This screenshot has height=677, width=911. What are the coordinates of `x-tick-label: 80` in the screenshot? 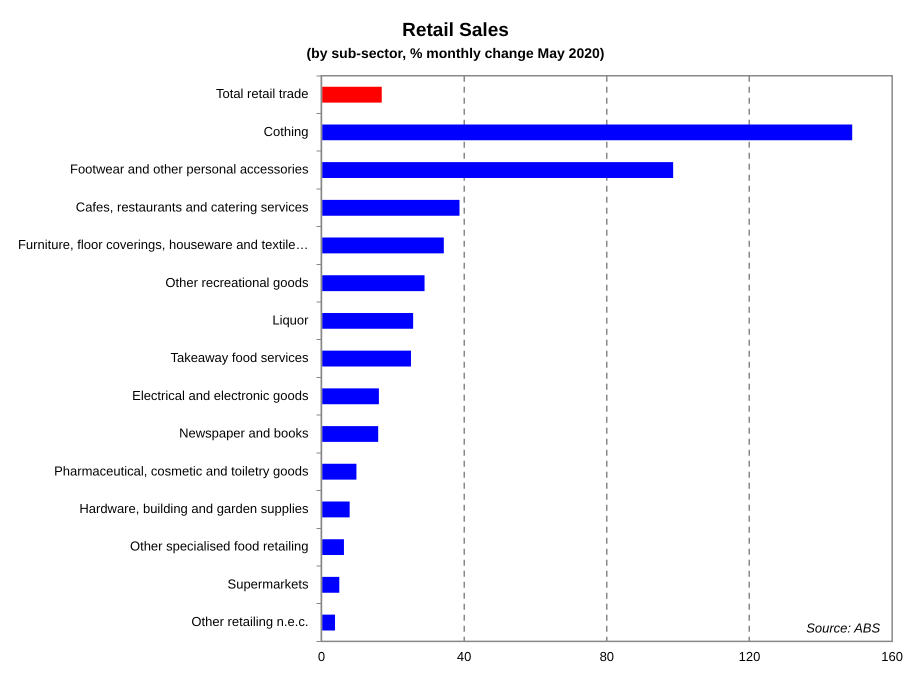 It's located at (607, 656).